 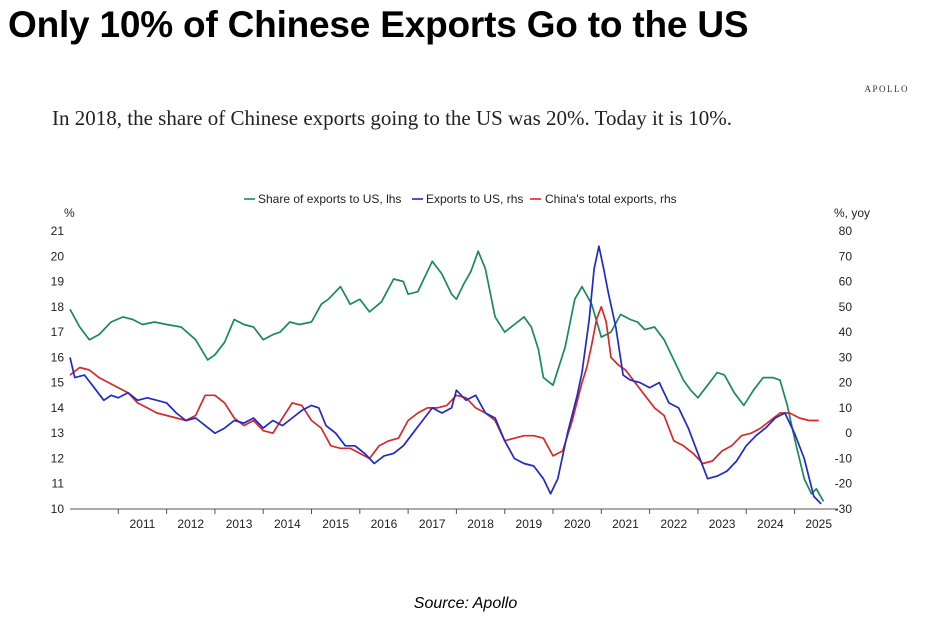 I want to click on x-tick-label: 2017, so click(x=432, y=524).